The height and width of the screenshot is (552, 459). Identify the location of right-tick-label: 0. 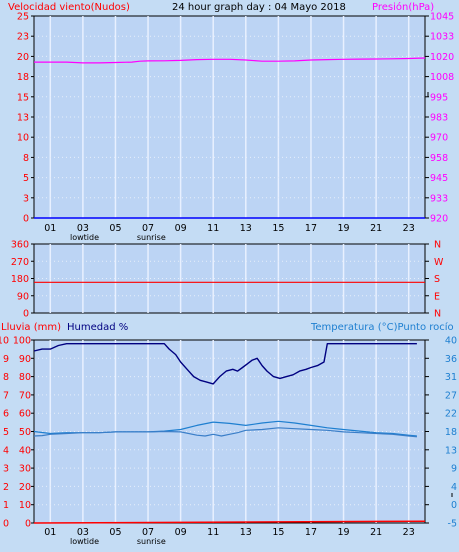
(454, 505).